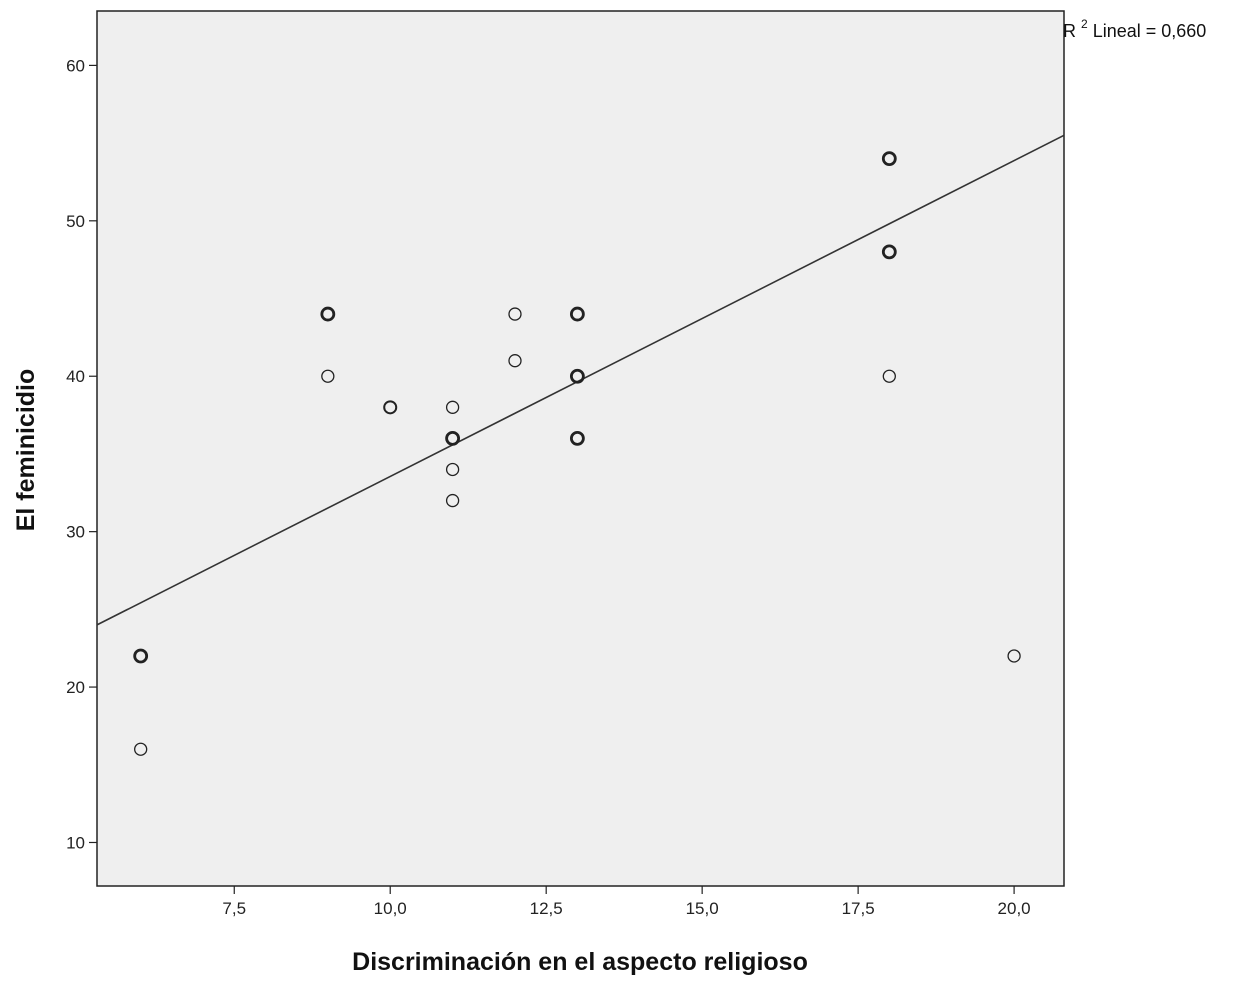 This screenshot has height=985, width=1251. What do you see at coordinates (702, 908) in the screenshot?
I see `x-tick-label: 15,0` at bounding box center [702, 908].